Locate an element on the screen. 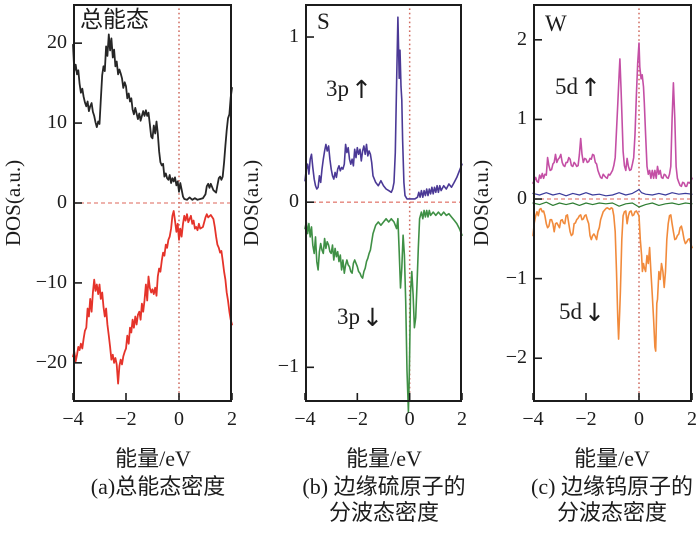 The height and width of the screenshot is (533, 700). curve-w-5d-up is located at coordinates (612, 115).